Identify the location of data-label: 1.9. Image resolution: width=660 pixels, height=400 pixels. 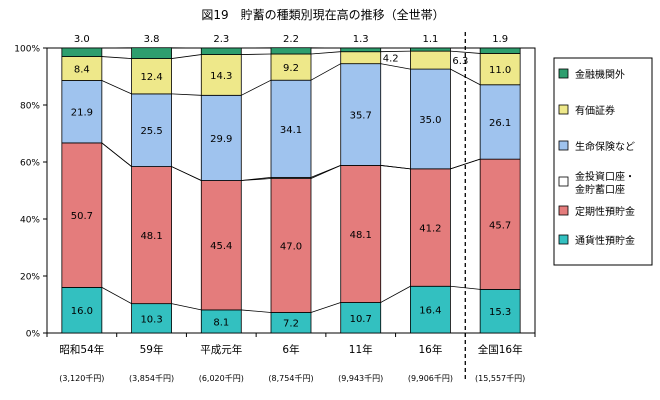
(500, 39).